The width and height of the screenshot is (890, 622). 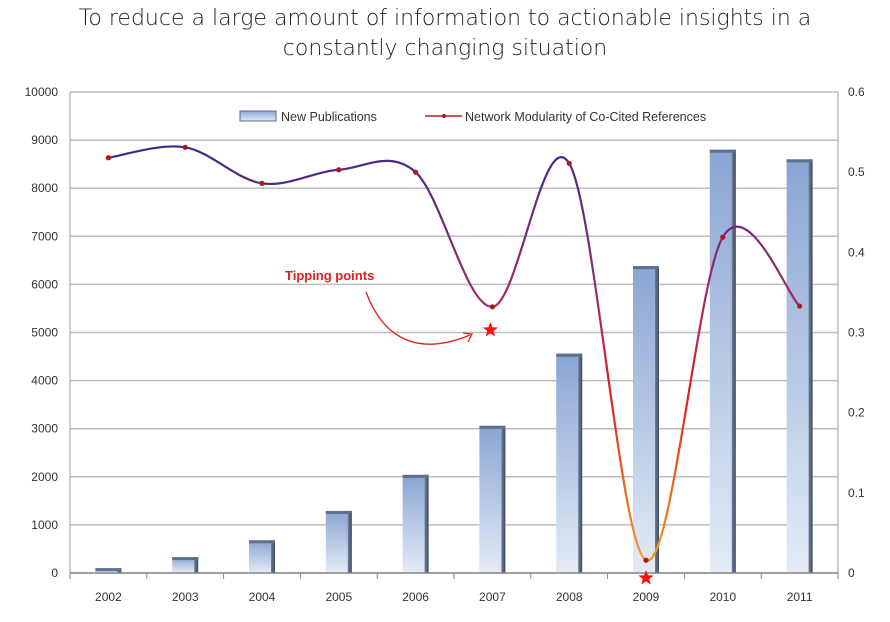 What do you see at coordinates (856, 252) in the screenshot?
I see `right-axis-tick-label: 0.4` at bounding box center [856, 252].